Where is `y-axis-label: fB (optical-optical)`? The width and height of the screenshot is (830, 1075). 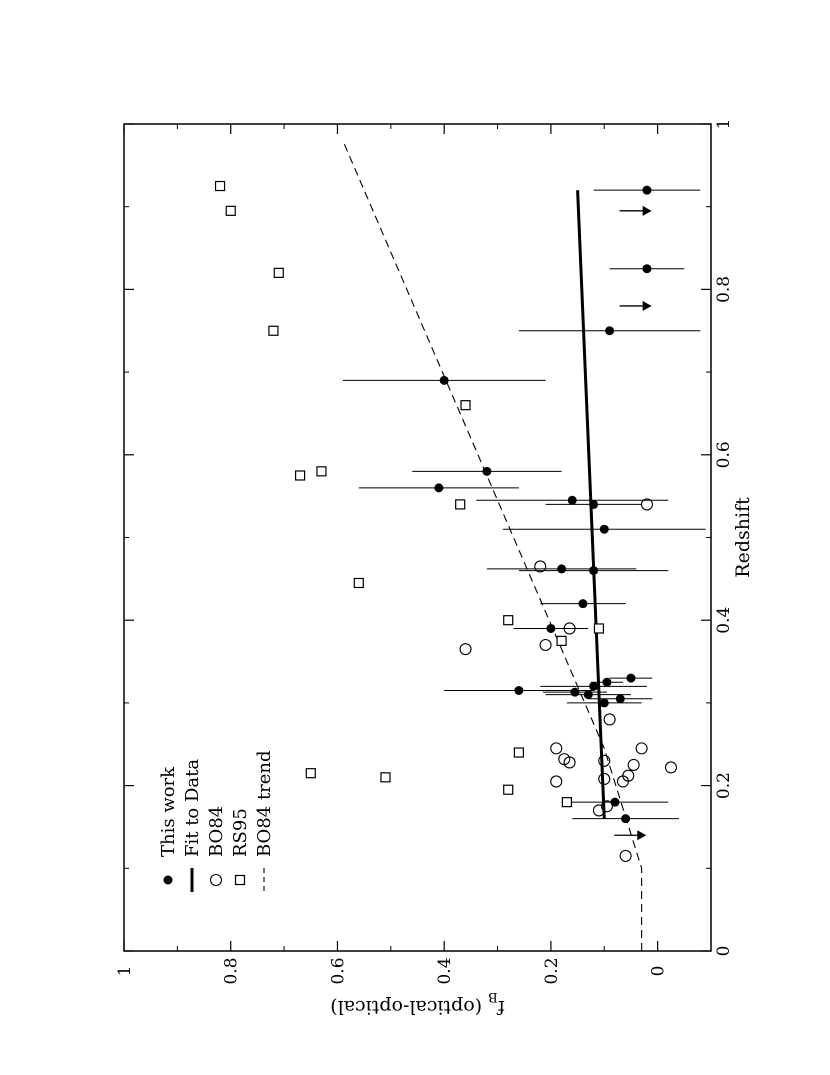
y-axis-label: fB (optical-optical) is located at coordinates (417, 1004).